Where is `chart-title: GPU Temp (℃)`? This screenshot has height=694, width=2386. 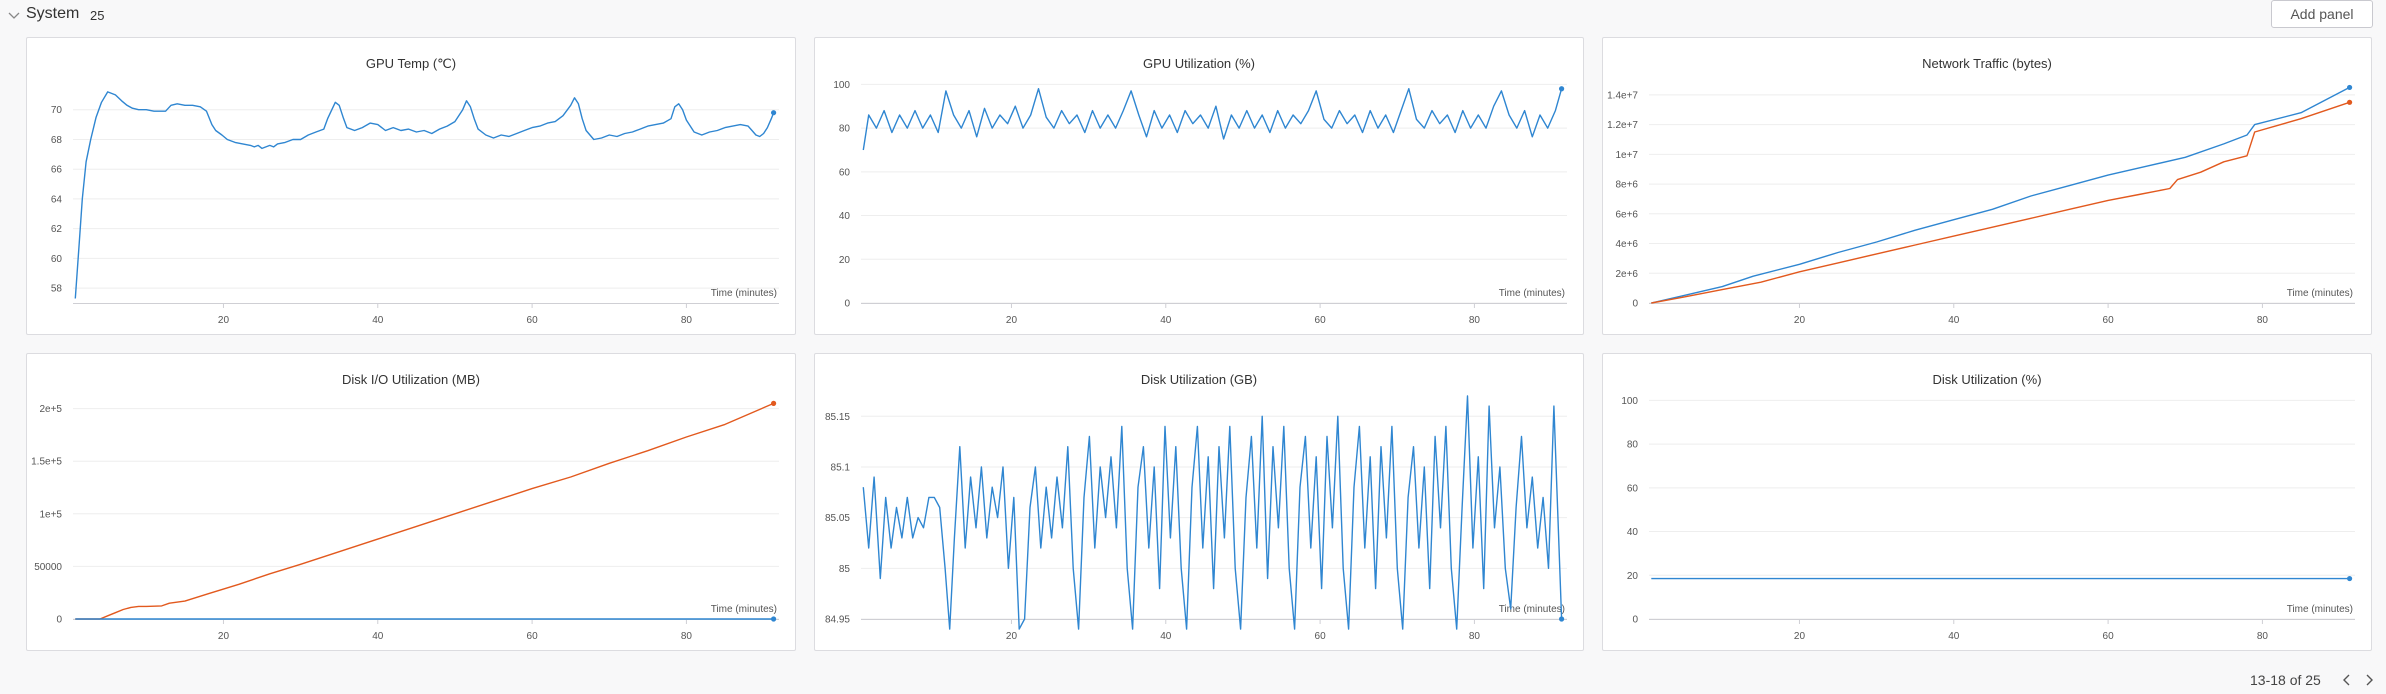 chart-title: GPU Temp (℃) is located at coordinates (411, 63).